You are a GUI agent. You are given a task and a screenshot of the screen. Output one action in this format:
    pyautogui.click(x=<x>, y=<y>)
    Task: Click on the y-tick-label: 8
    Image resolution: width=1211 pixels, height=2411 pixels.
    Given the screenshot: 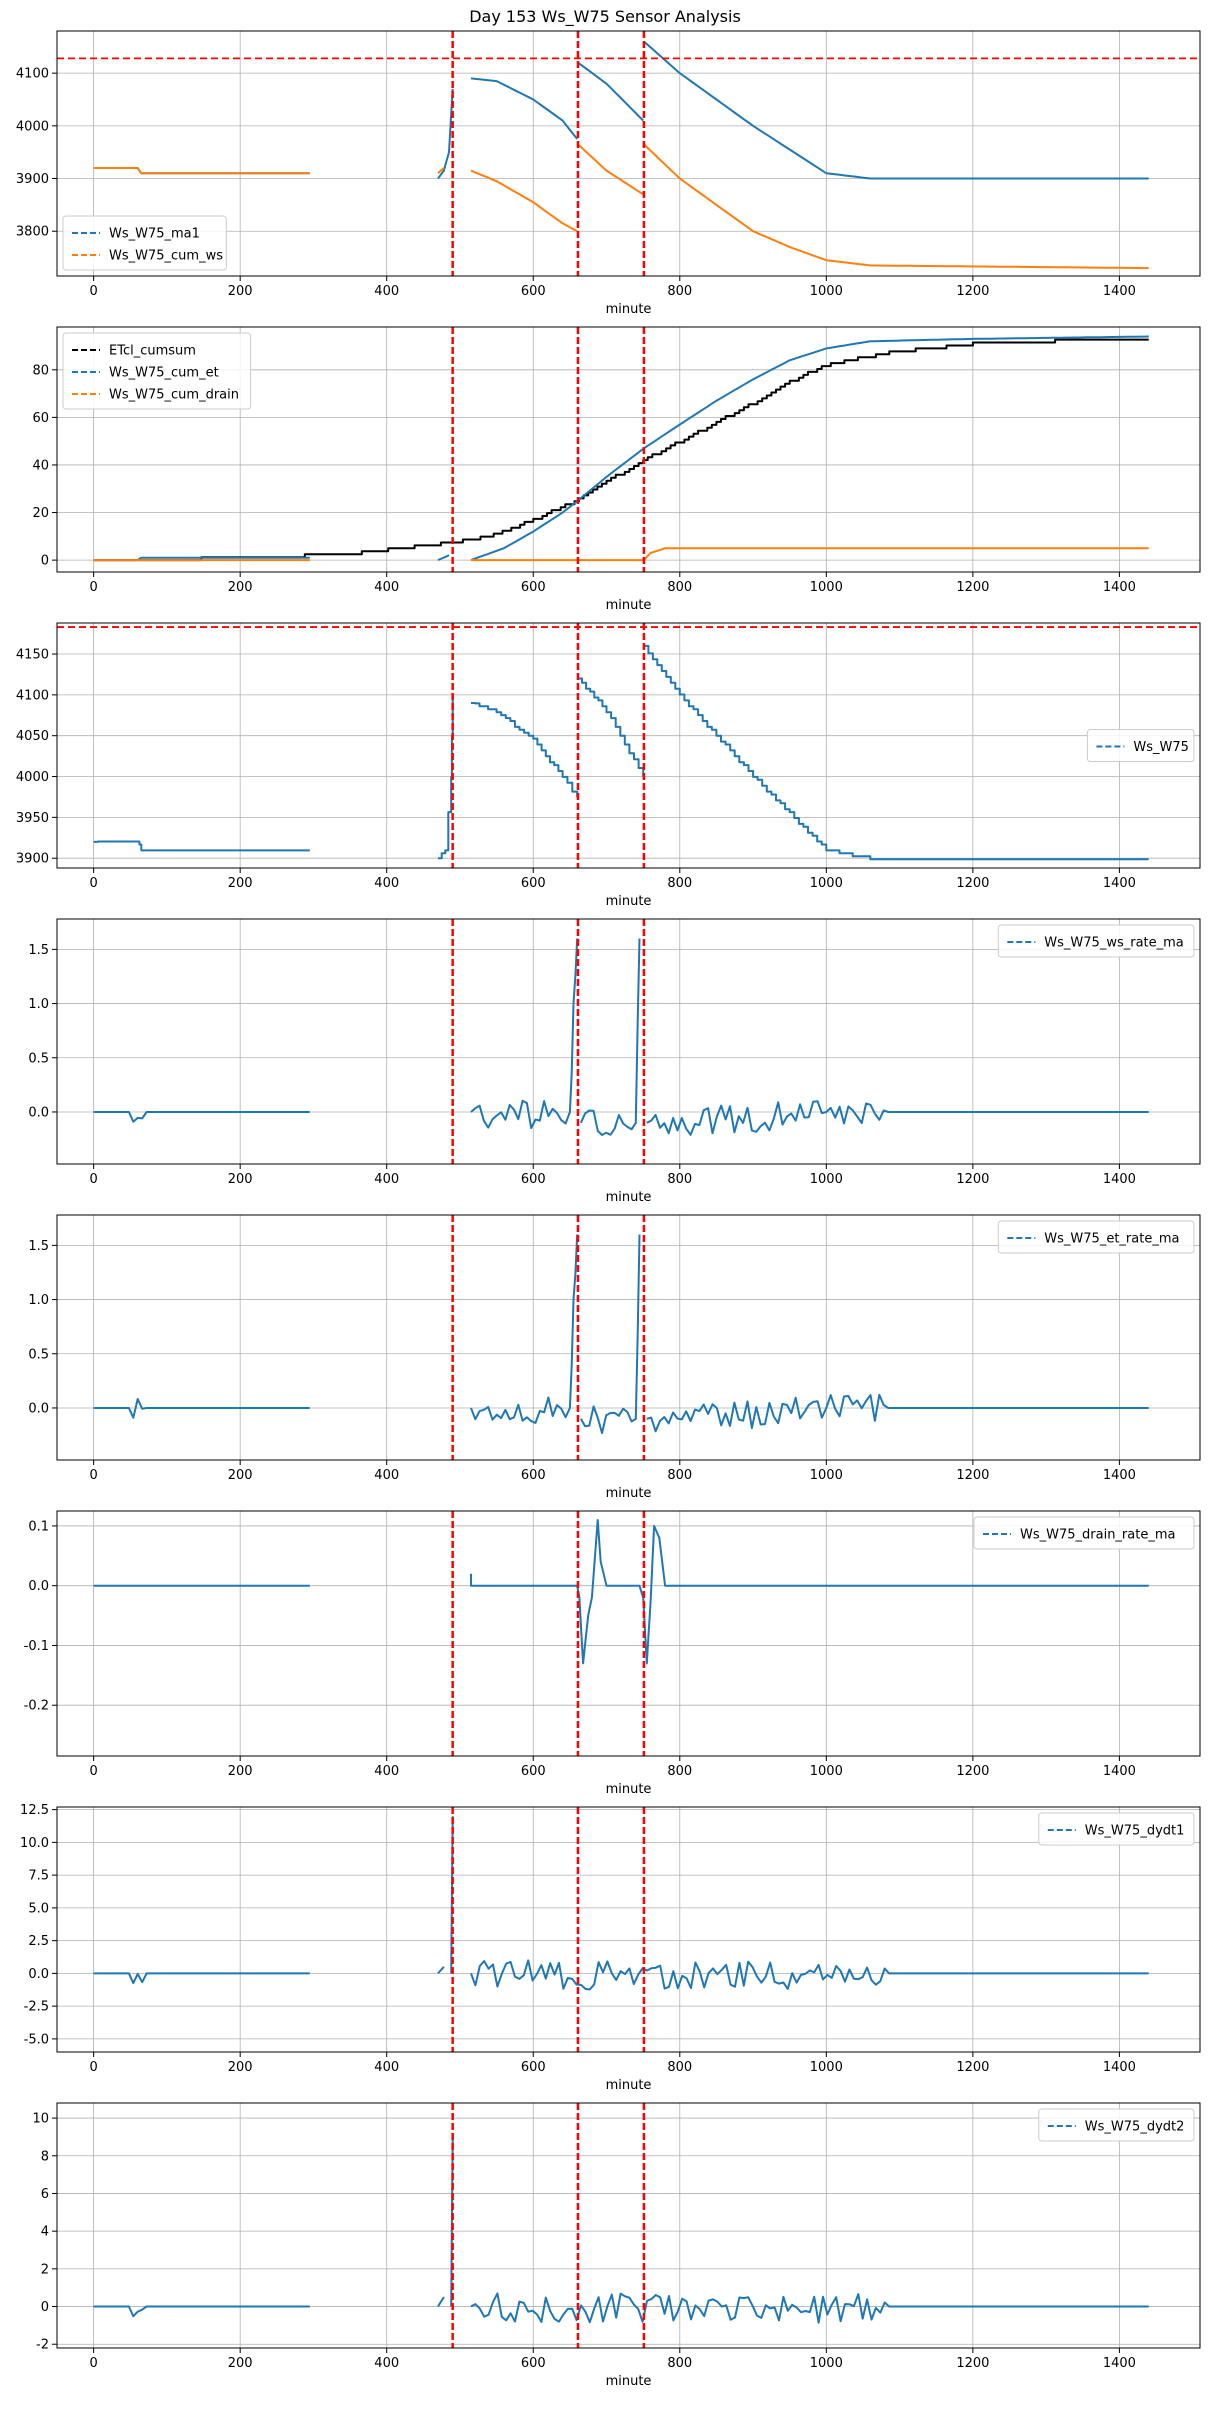 What is the action you would take?
    pyautogui.click(x=45, y=2156)
    